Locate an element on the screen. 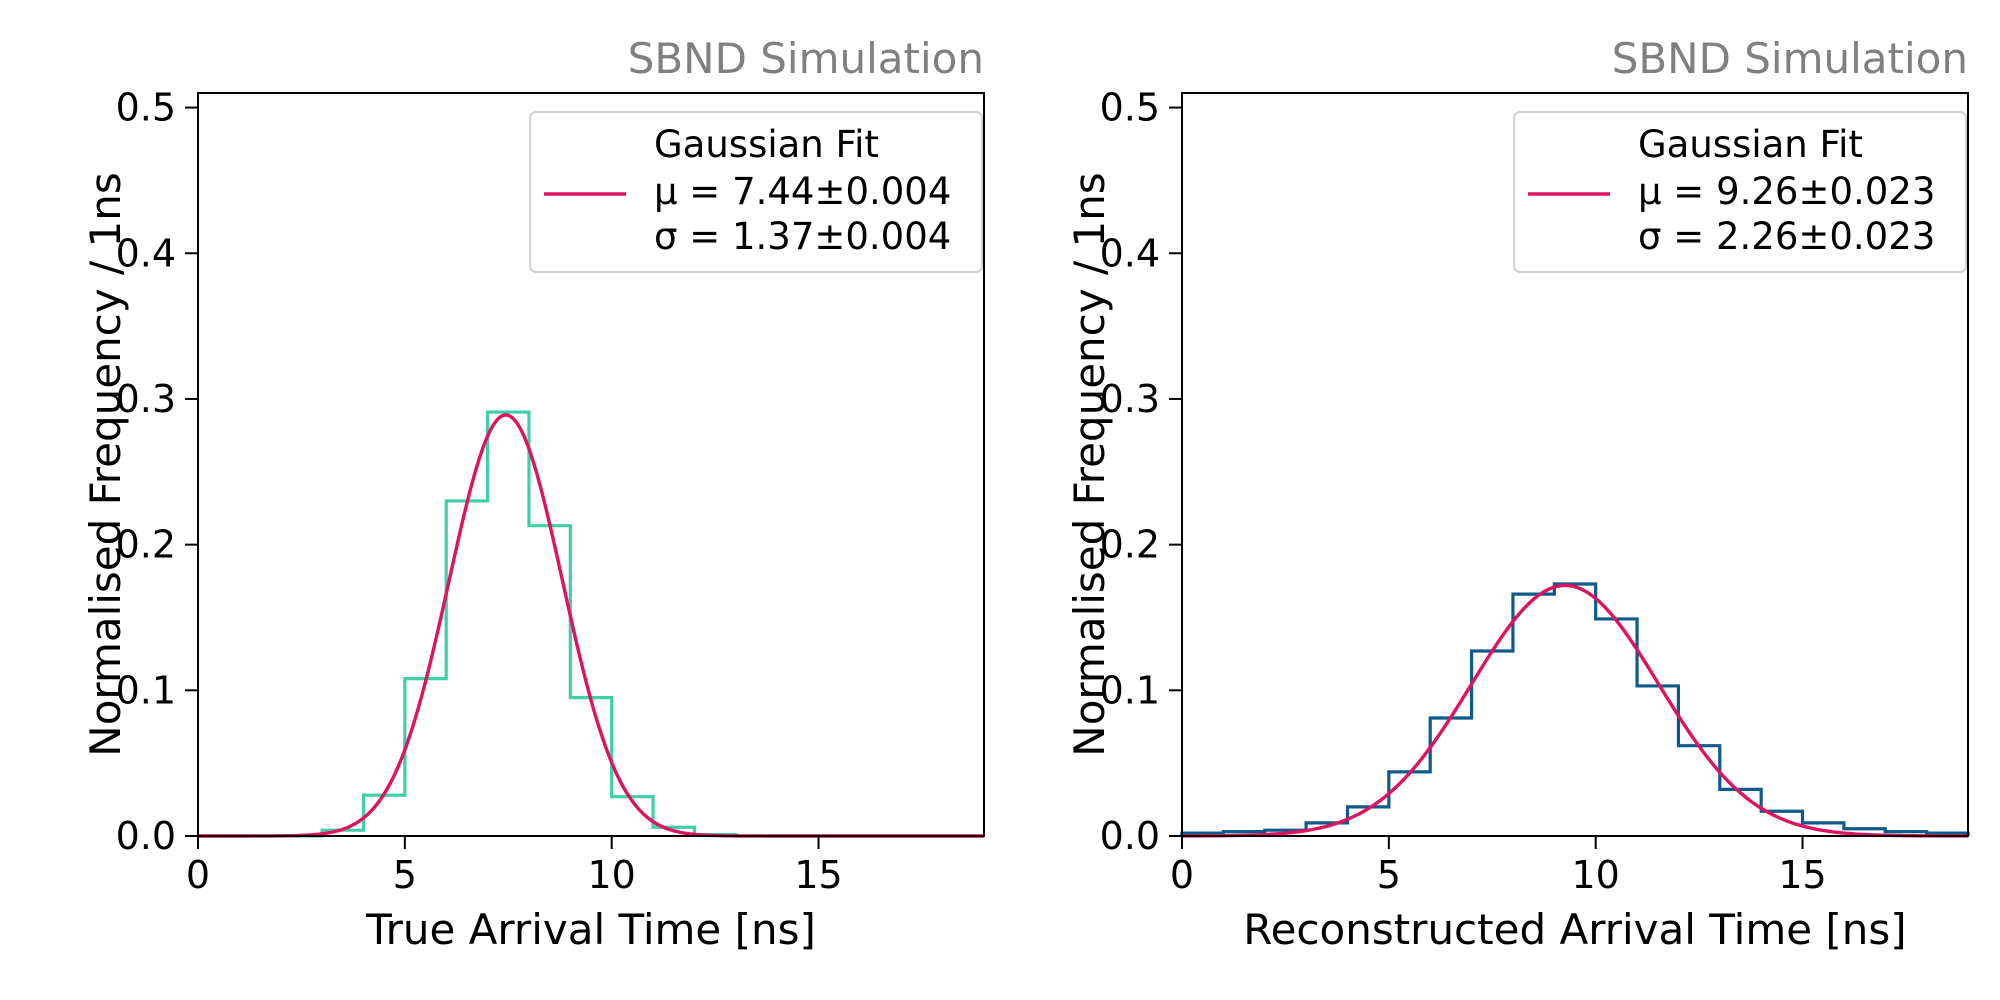 This screenshot has height=1000, width=2000. legend-mu: μ = 7.44±0.004 is located at coordinates (802, 191).